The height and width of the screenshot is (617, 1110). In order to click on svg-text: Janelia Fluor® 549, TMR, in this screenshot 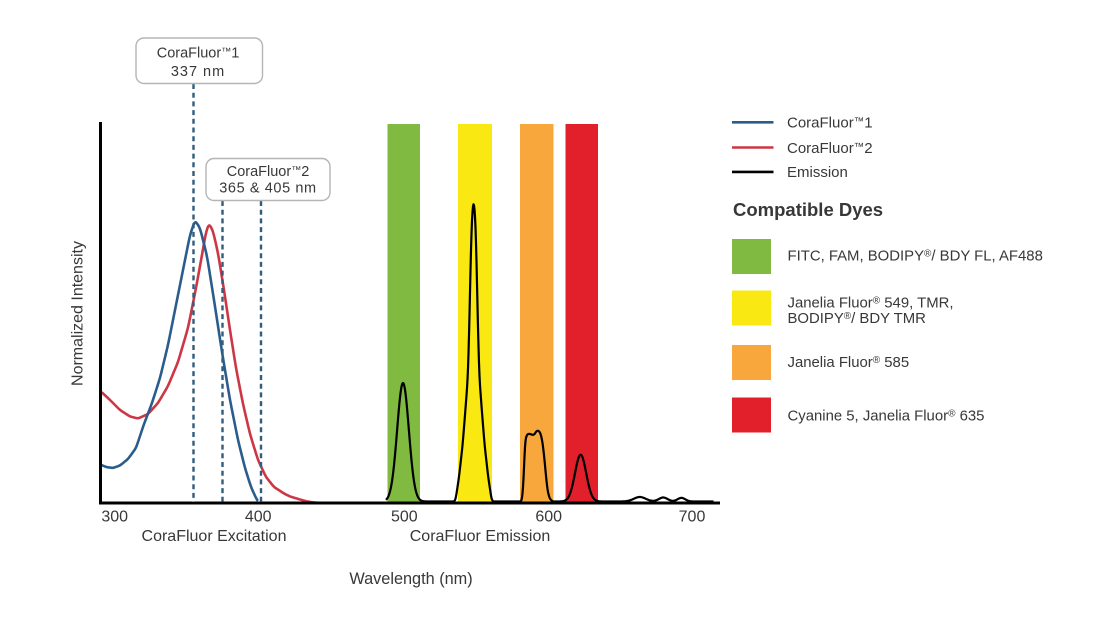, I will do `click(871, 303)`.